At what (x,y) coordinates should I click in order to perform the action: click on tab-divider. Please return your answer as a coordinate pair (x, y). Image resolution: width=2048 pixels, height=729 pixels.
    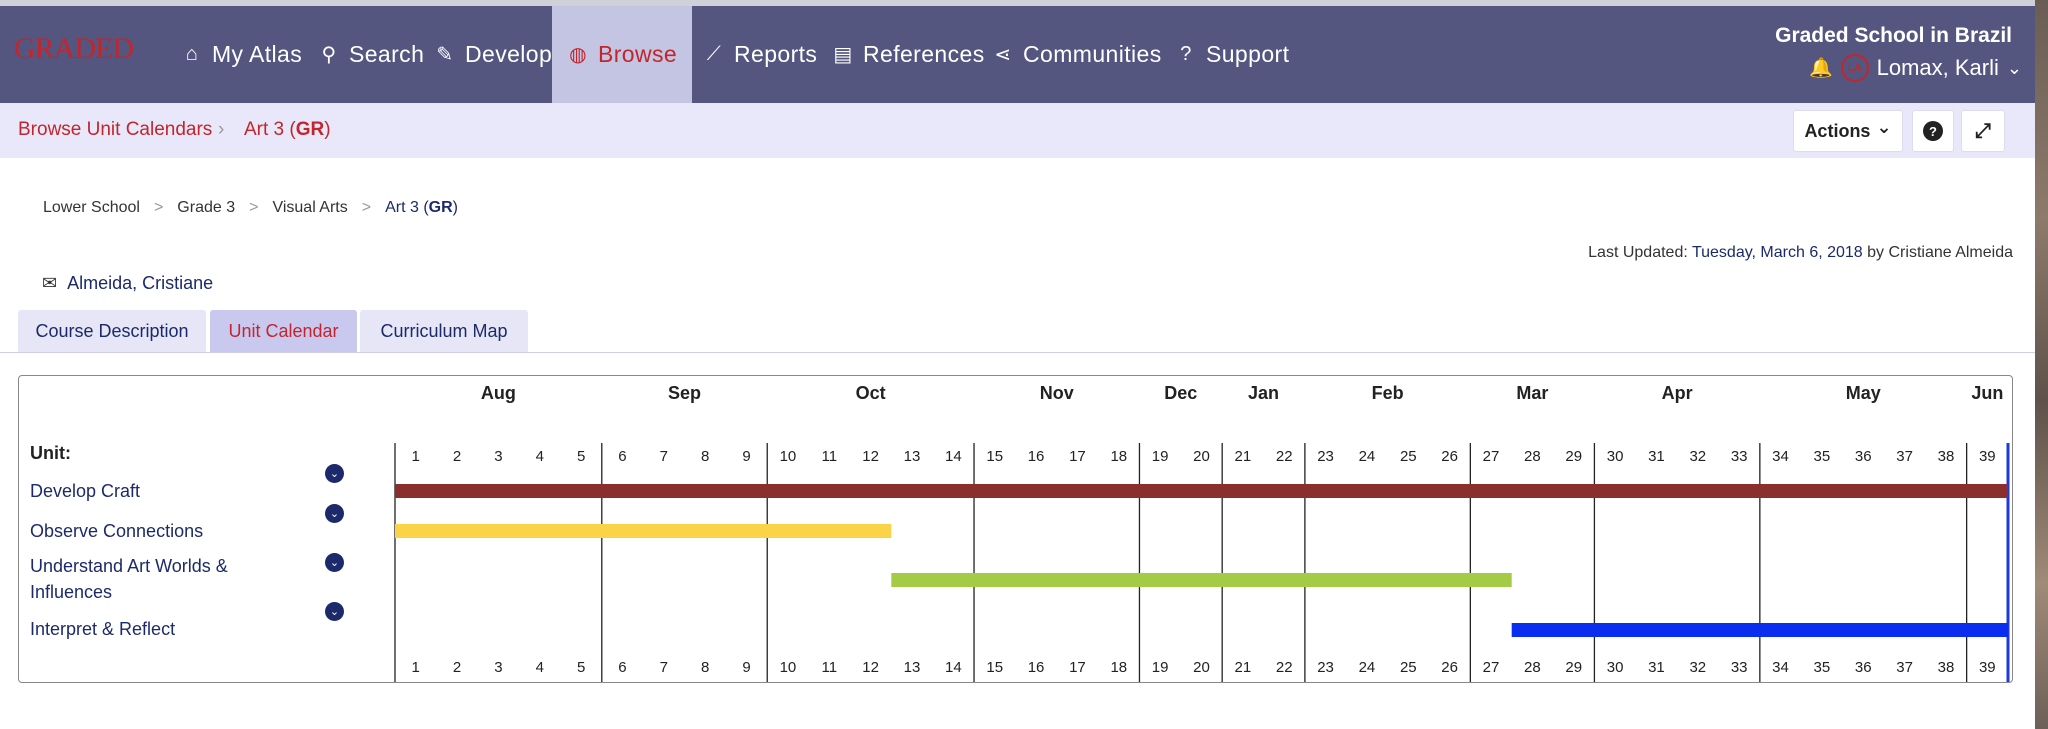
    Looking at the image, I should click on (1017, 352).